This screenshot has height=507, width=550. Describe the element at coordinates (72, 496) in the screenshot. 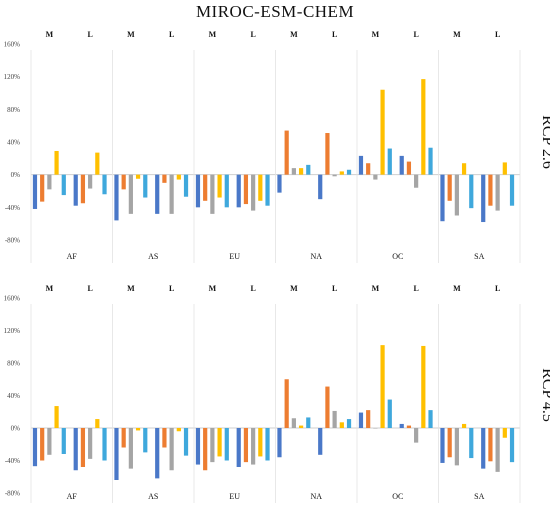

I see `category-label: AF` at that location.